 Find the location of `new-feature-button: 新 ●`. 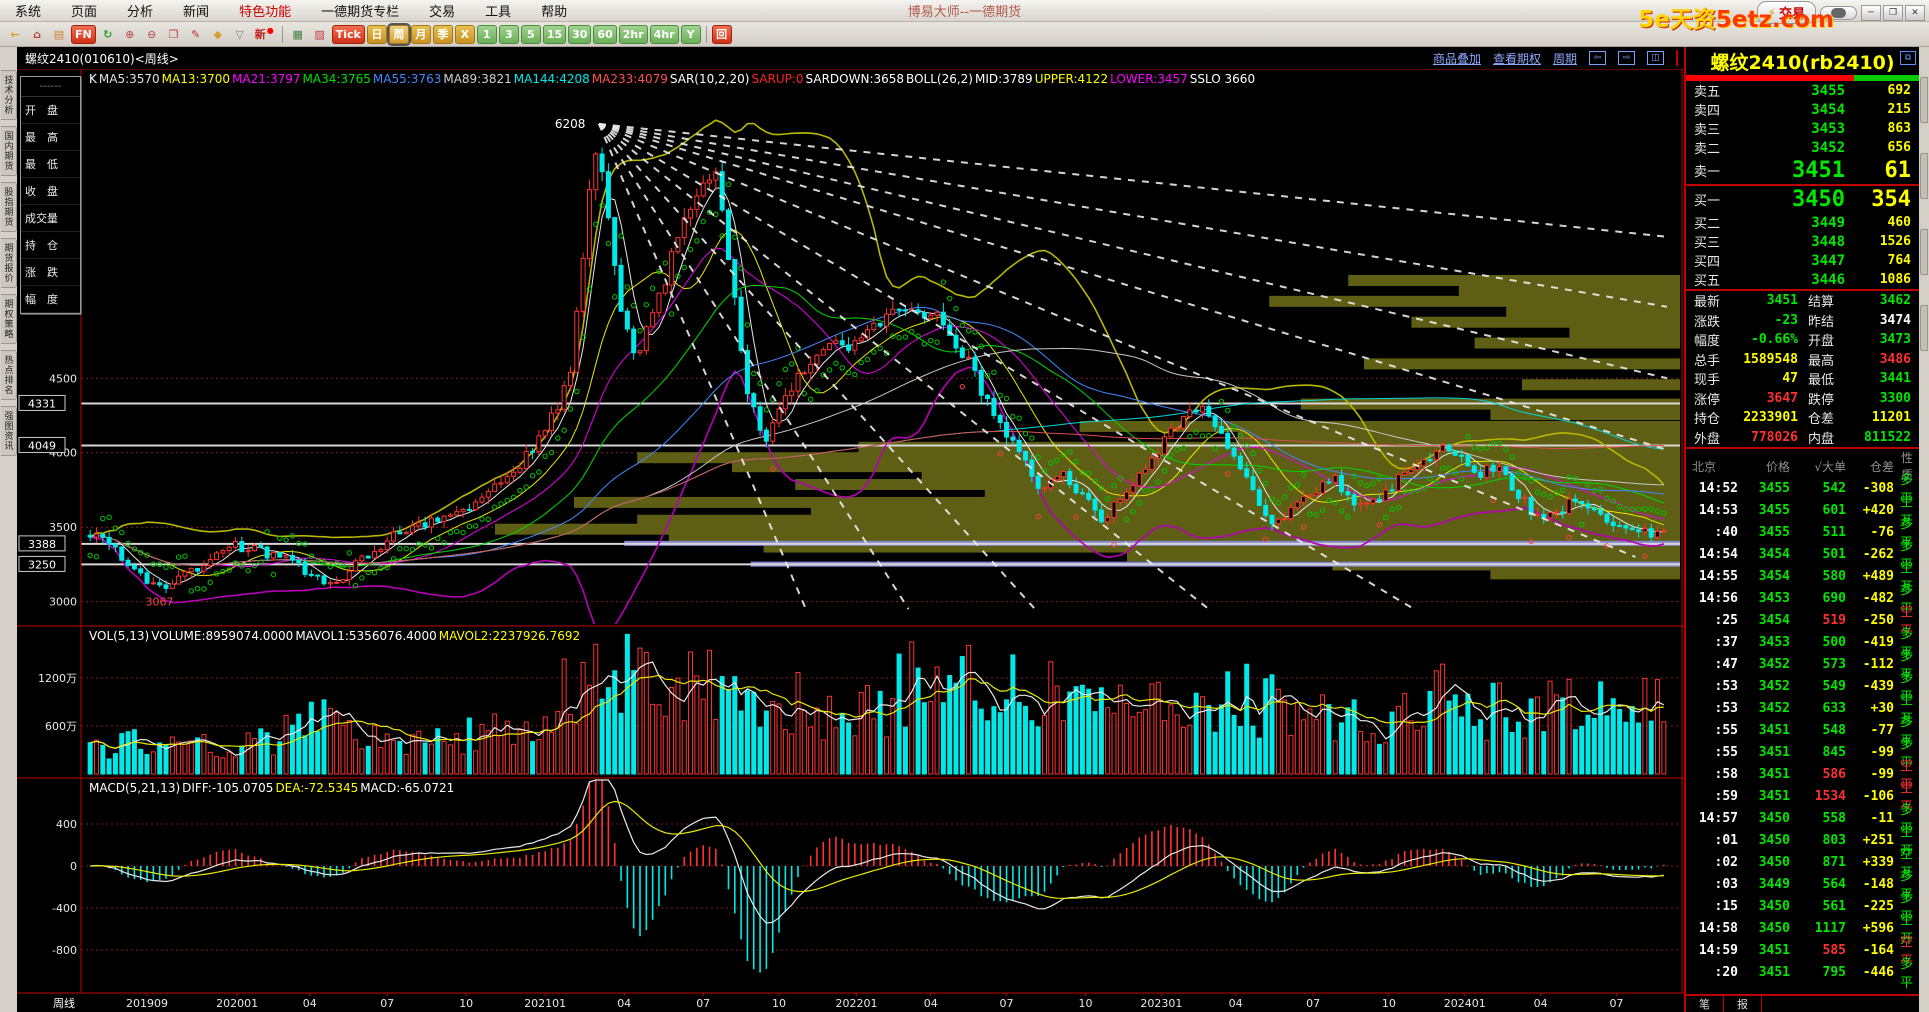

new-feature-button: 新 ● is located at coordinates (264, 33).